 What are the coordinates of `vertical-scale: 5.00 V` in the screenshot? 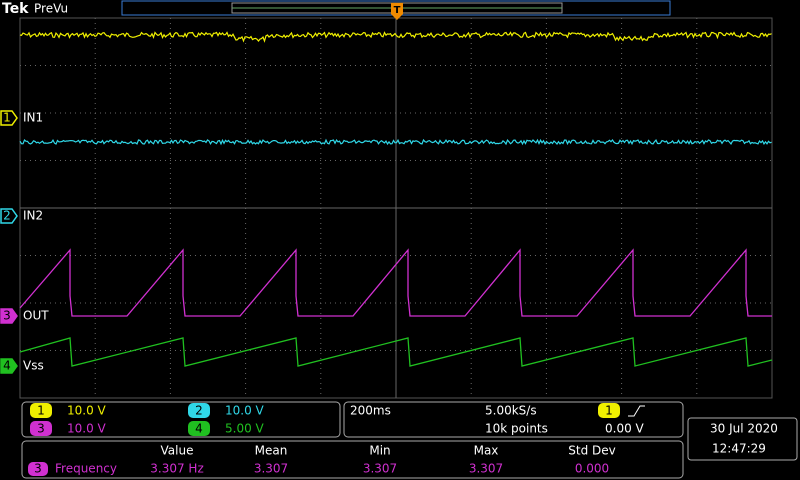 It's located at (245, 429).